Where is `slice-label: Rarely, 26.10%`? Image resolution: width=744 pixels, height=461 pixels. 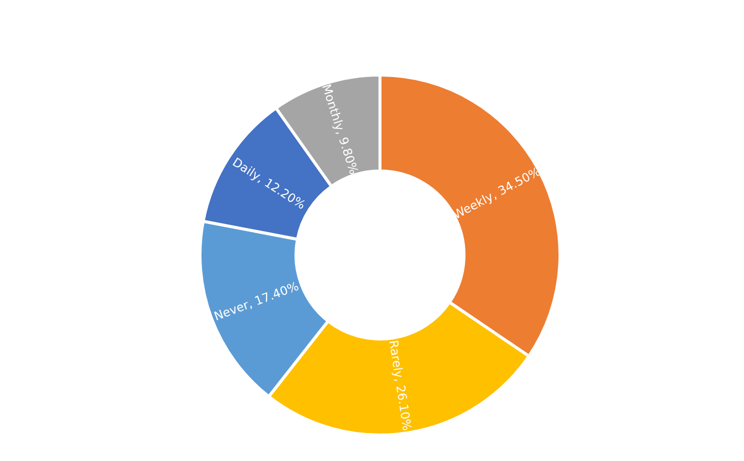
slice-label: Rarely, 26.10% is located at coordinates (400, 385).